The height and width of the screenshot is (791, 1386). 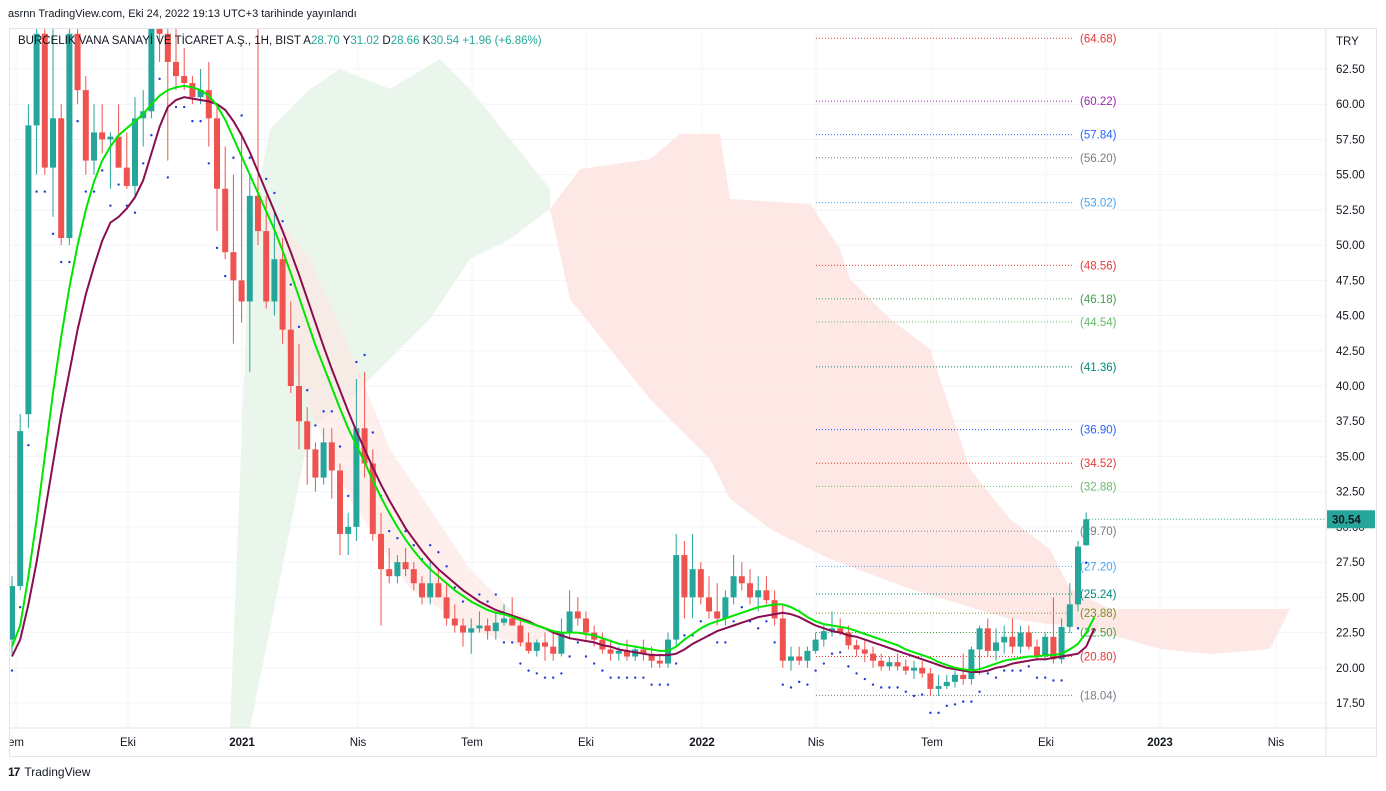 What do you see at coordinates (445, 41) in the screenshot?
I see `close-value: 30.54` at bounding box center [445, 41].